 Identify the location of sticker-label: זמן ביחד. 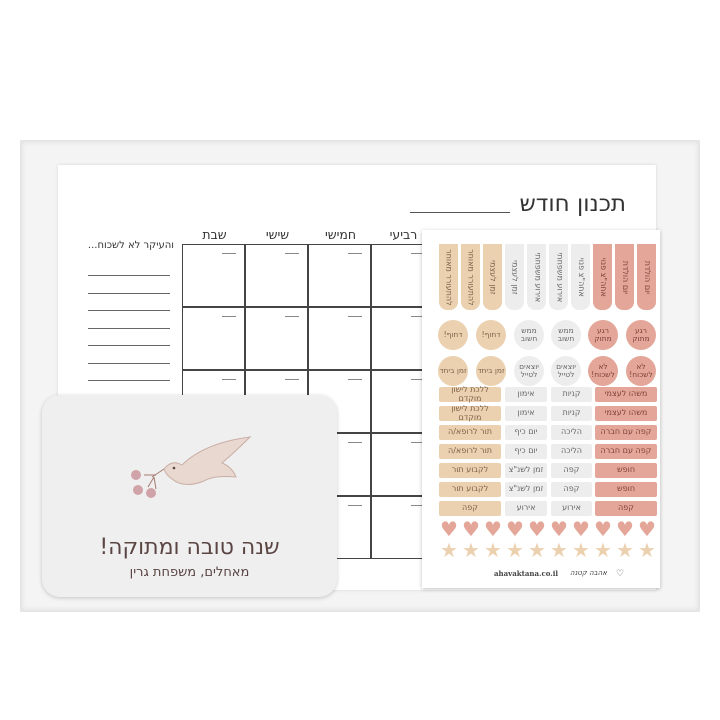
(491, 370).